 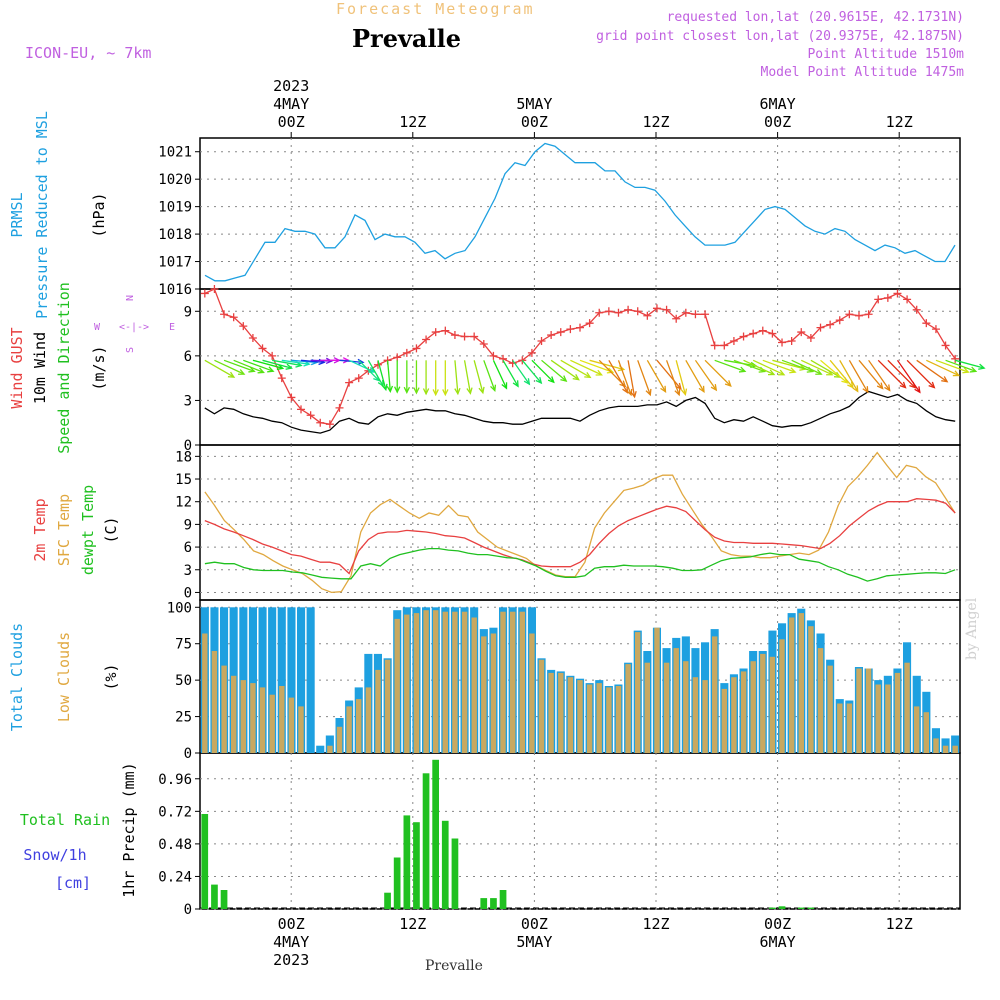 I want to click on series-dewpt-line, so click(x=580, y=564).